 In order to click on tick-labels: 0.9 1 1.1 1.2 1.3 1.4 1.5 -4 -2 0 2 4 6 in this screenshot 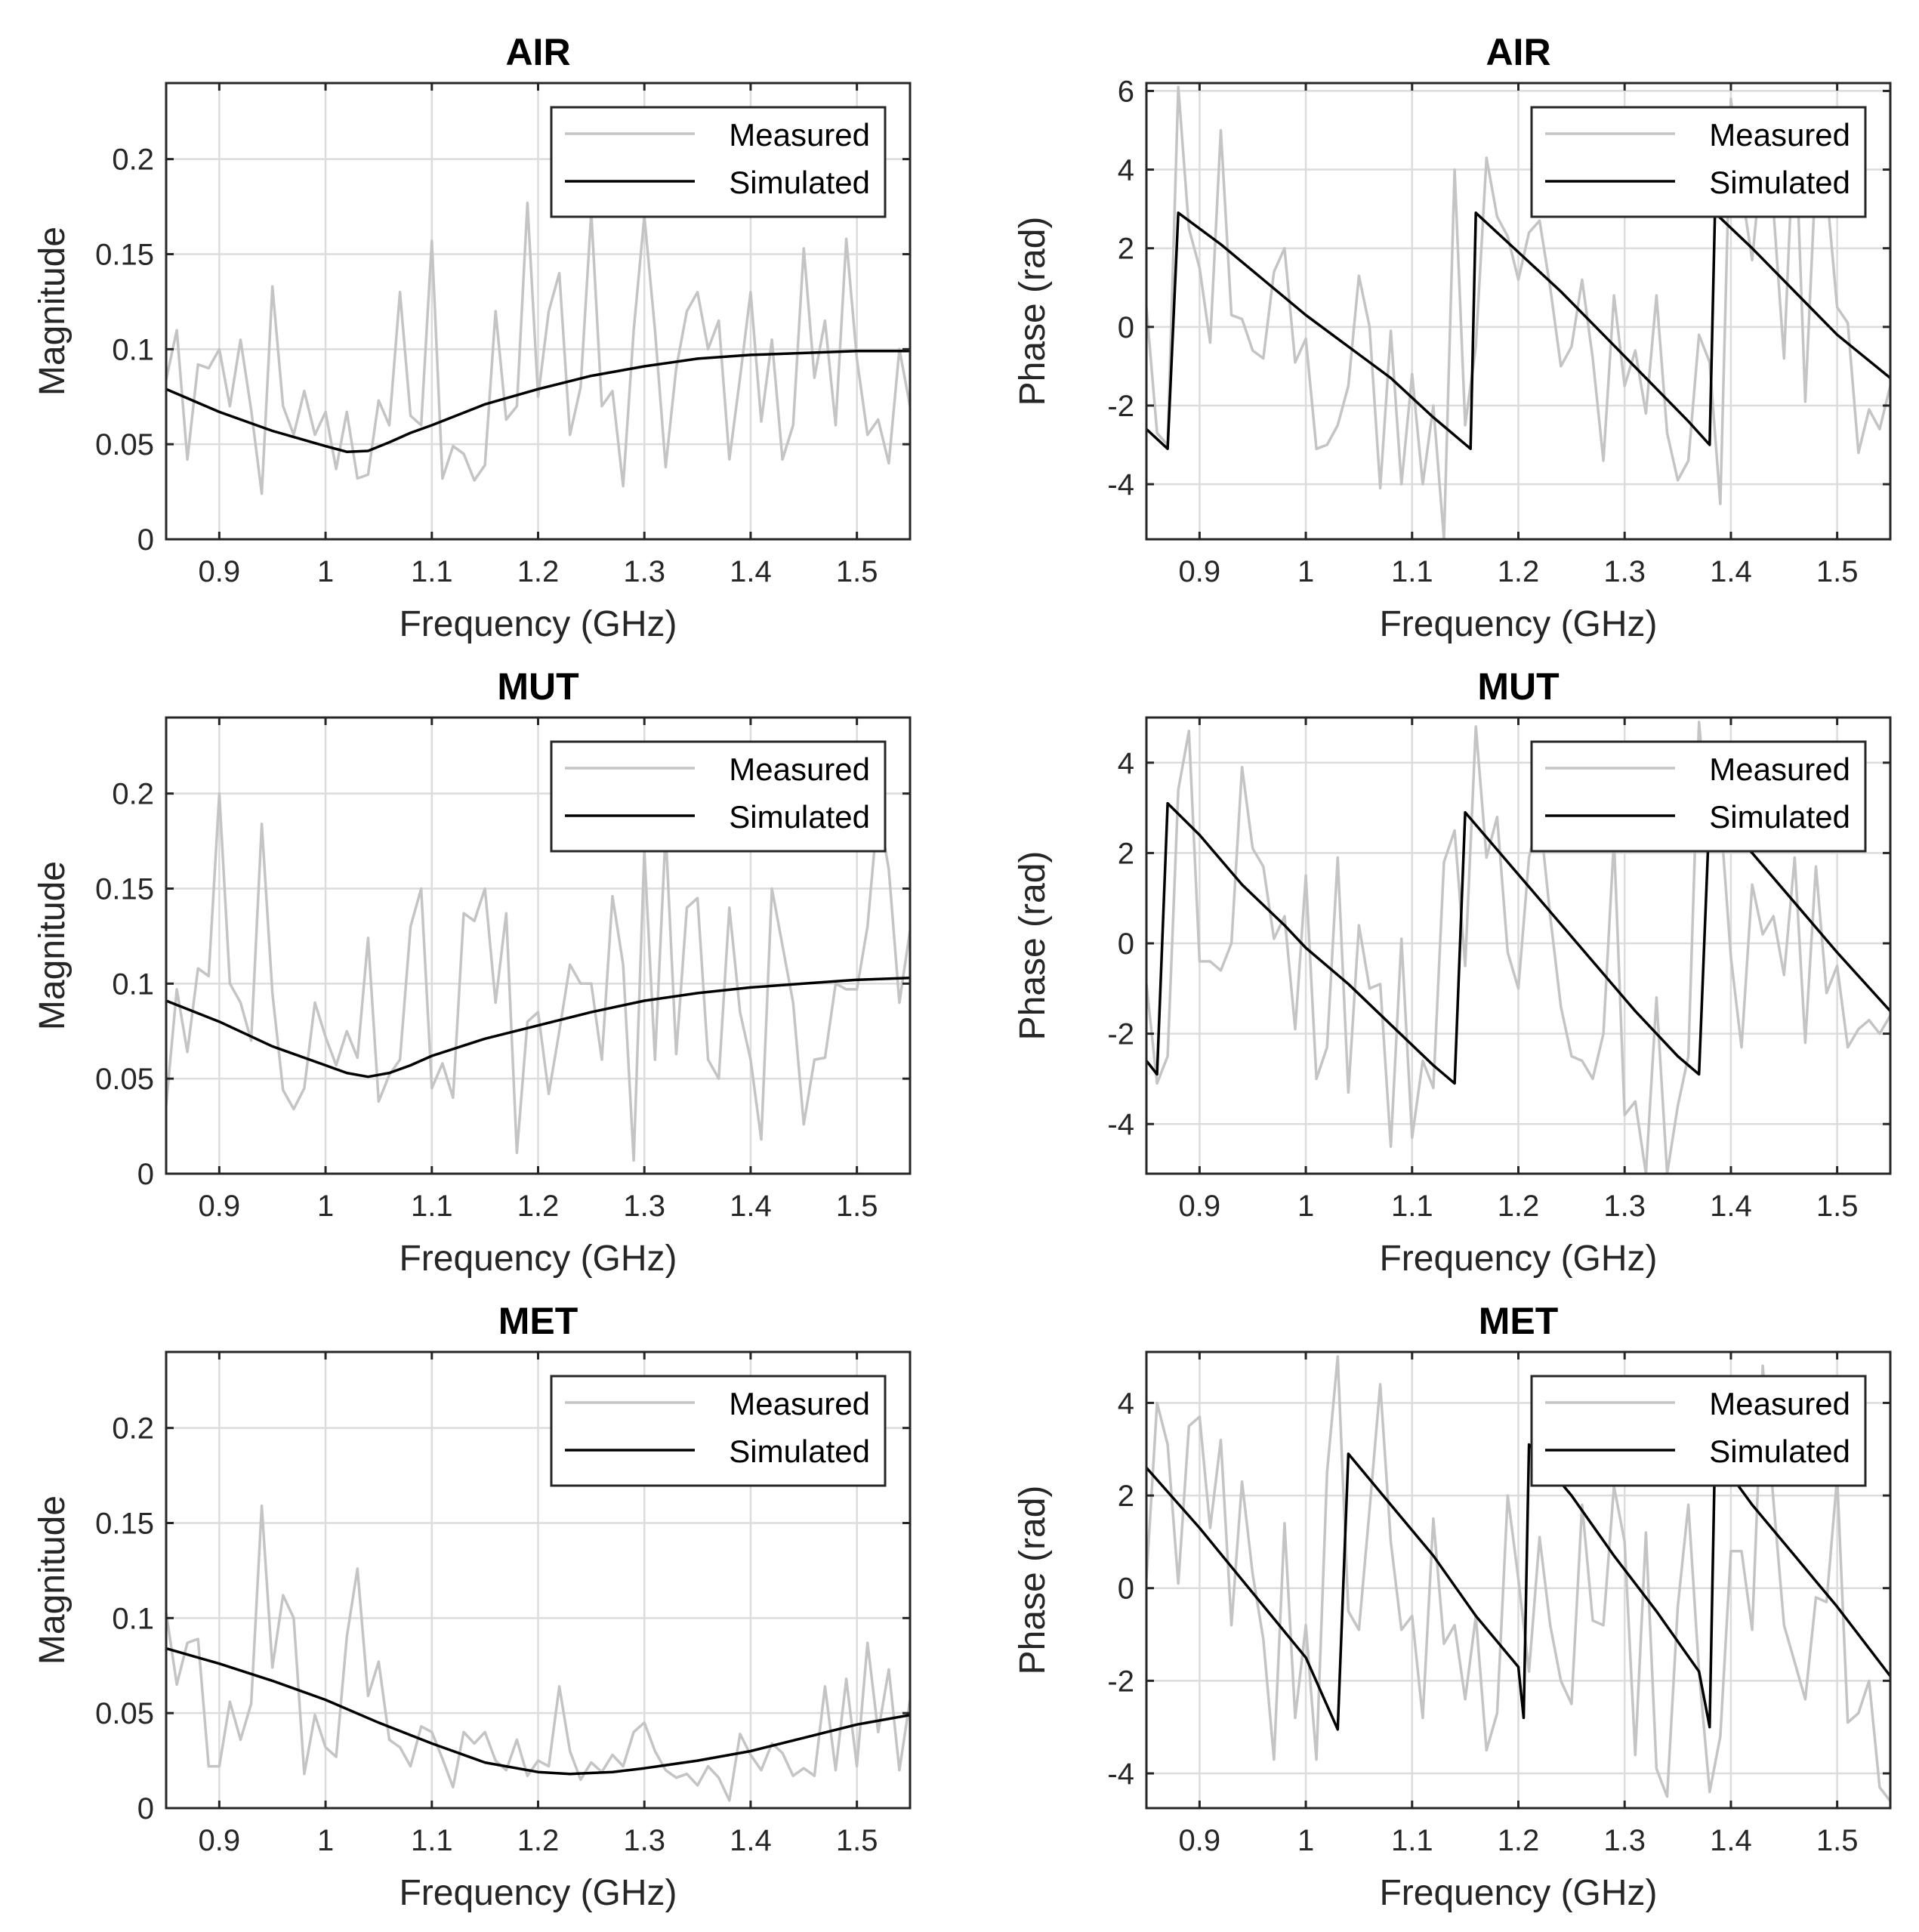, I will do `click(1499, 331)`.